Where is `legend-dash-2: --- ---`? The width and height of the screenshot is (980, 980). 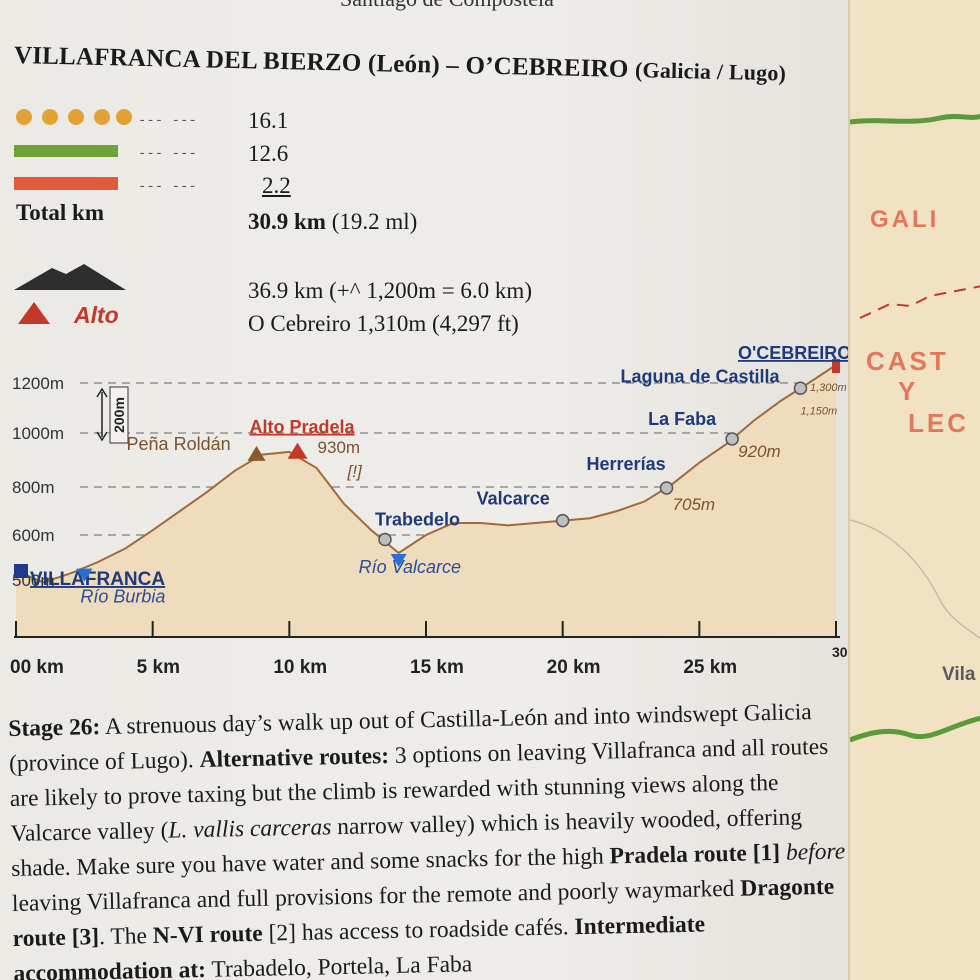 legend-dash-2: --- --- is located at coordinates (167, 154).